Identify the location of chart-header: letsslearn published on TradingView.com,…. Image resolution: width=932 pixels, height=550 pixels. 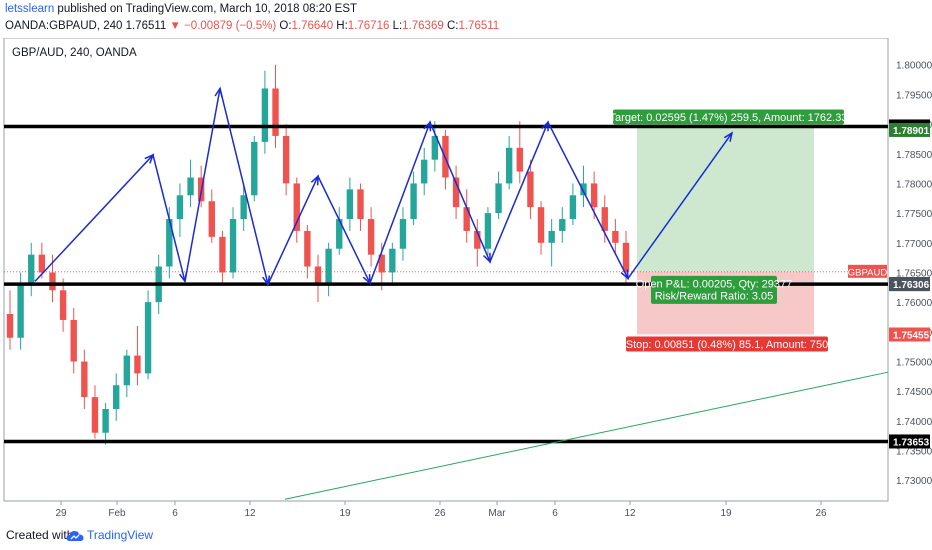
(466, 19).